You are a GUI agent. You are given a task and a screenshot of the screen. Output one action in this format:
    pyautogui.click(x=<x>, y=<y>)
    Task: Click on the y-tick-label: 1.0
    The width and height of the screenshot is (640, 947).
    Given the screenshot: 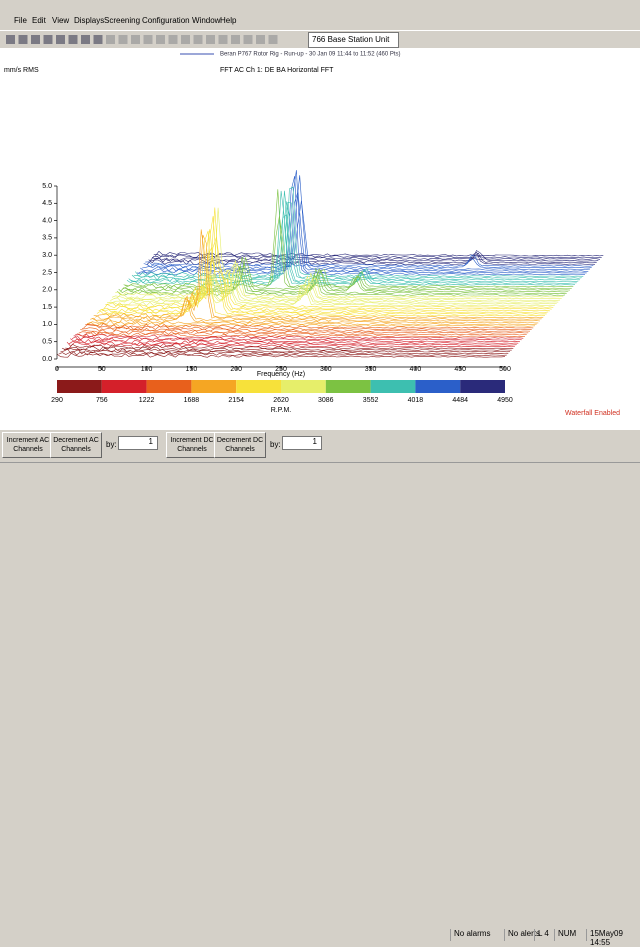 What is the action you would take?
    pyautogui.click(x=47, y=324)
    